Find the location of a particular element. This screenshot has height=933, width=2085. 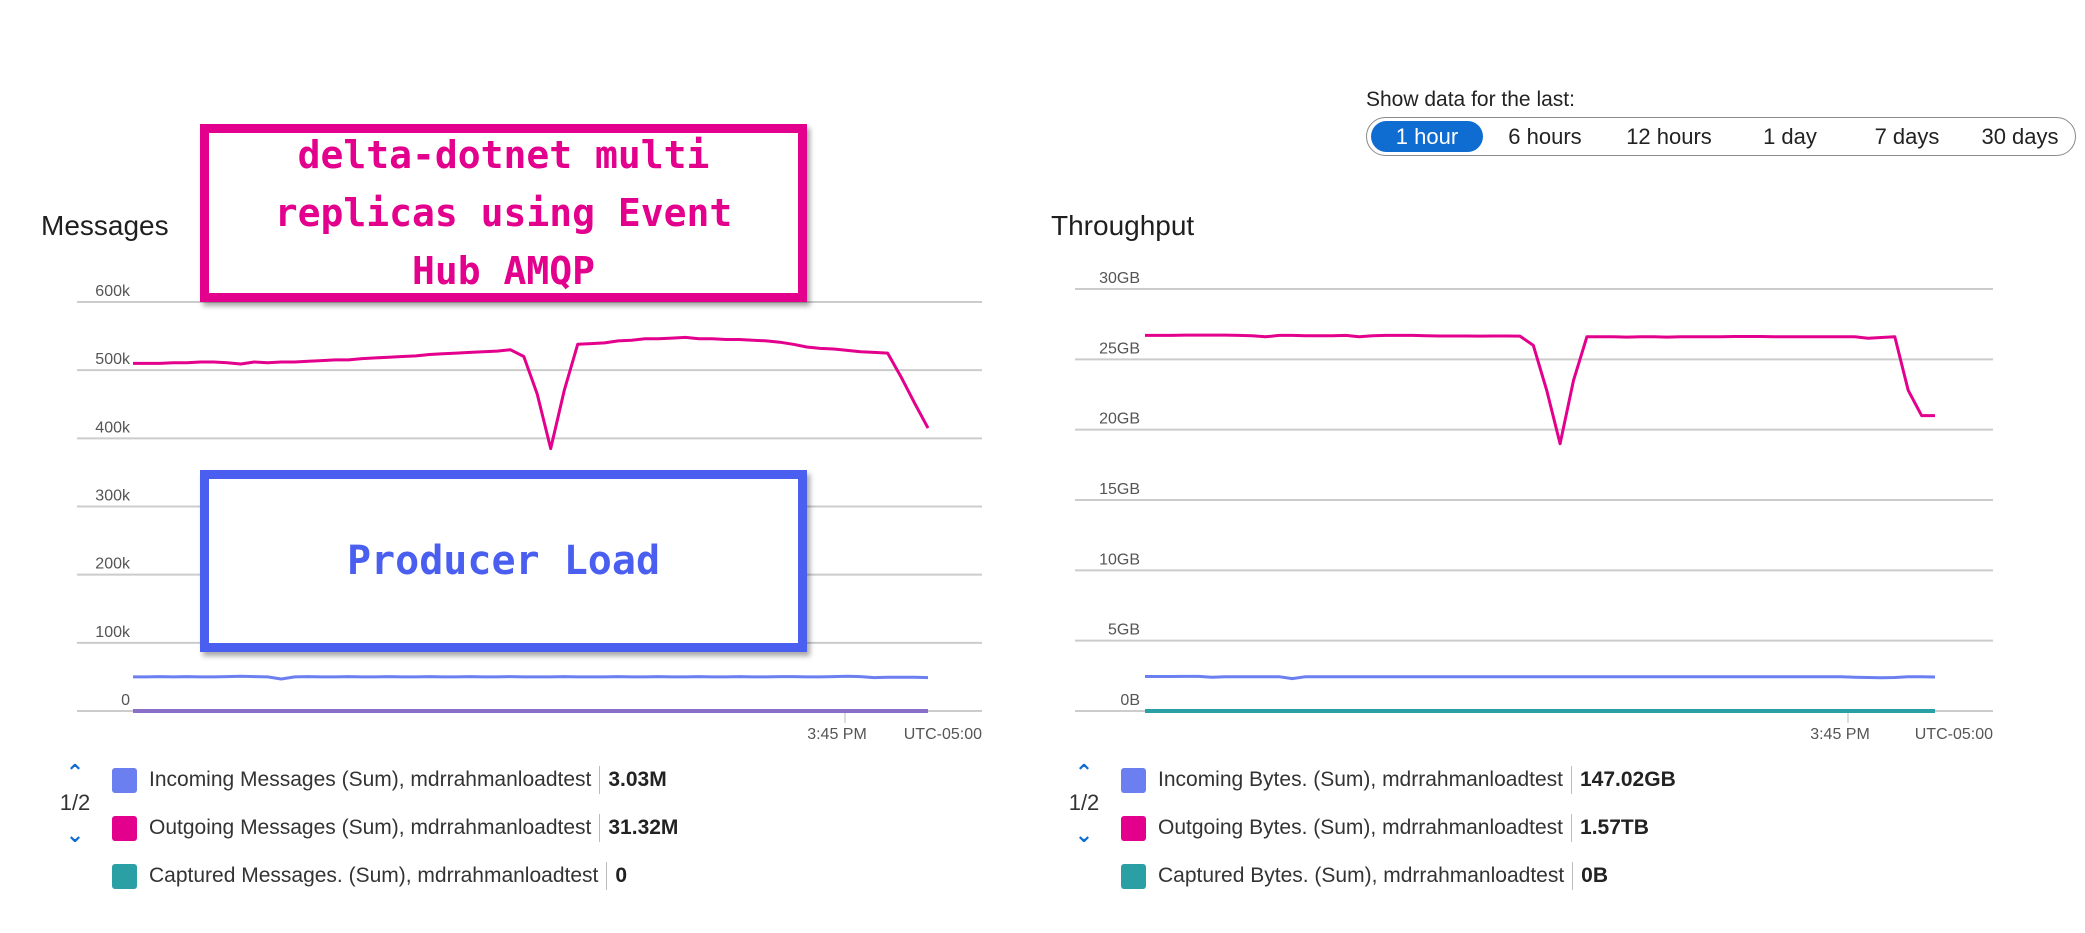

y-tick-label: 15GB is located at coordinates (1119, 489).